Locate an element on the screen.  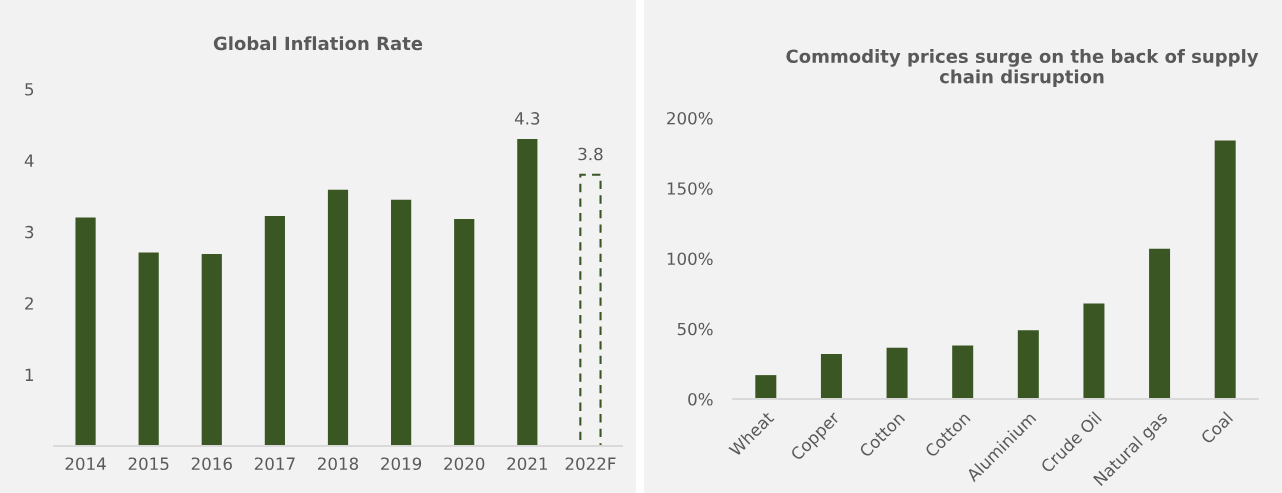
x-tick-label: 2017 is located at coordinates (274, 464).